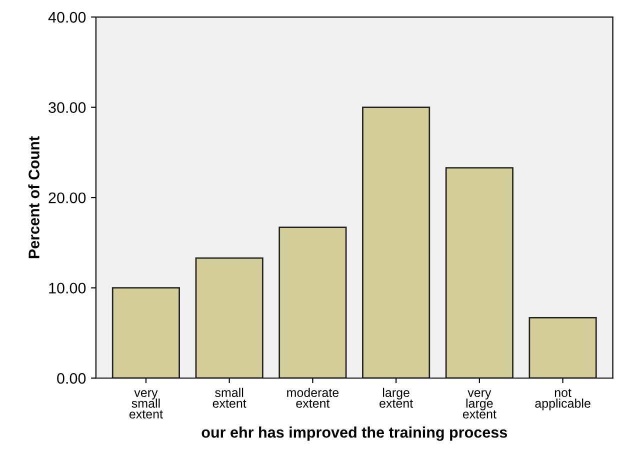 The image size is (619, 460). Describe the element at coordinates (67, 198) in the screenshot. I see `y-tick-label: 20.00` at that location.